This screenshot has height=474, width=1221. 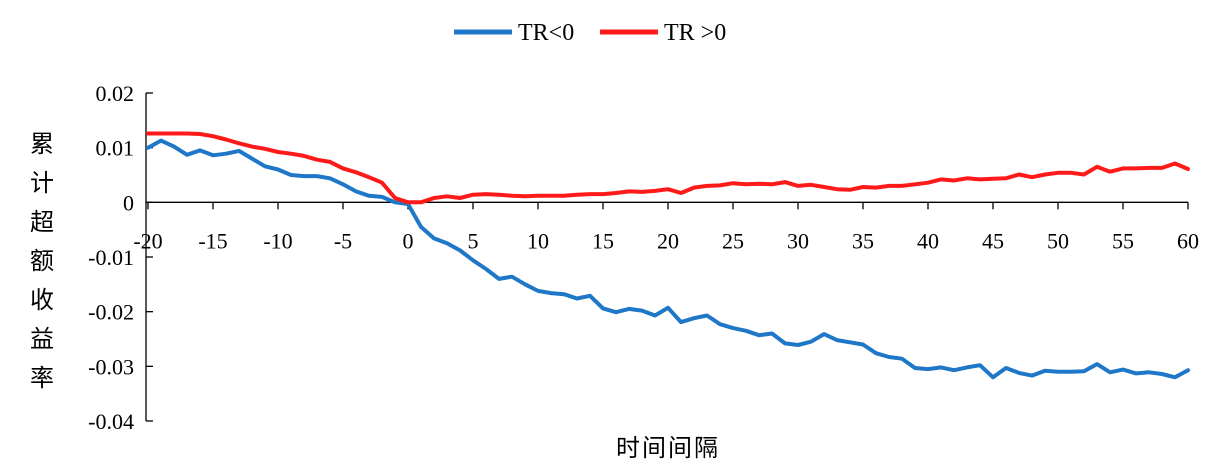 What do you see at coordinates (733, 240) in the screenshot?
I see `x-tick-label: 25` at bounding box center [733, 240].